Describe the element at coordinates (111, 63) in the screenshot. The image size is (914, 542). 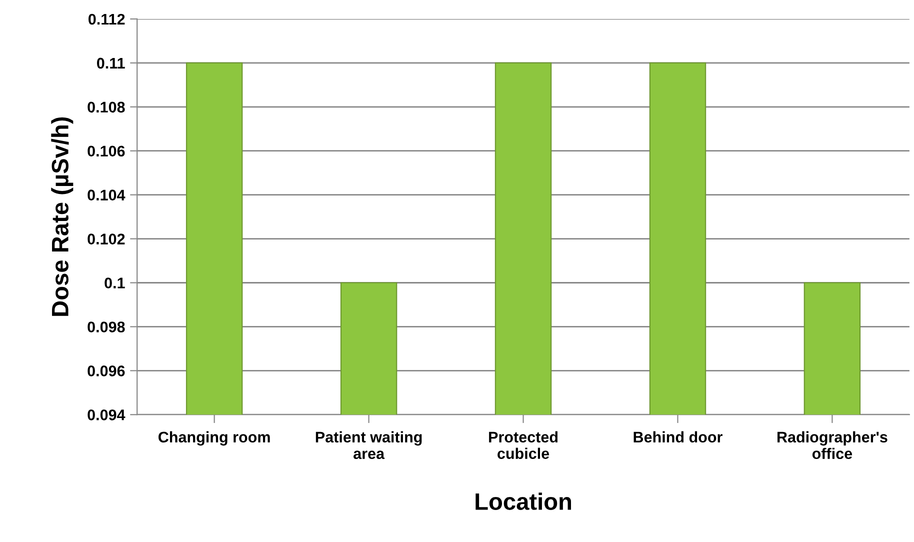
I see `y-tick-label: 0.11` at that location.